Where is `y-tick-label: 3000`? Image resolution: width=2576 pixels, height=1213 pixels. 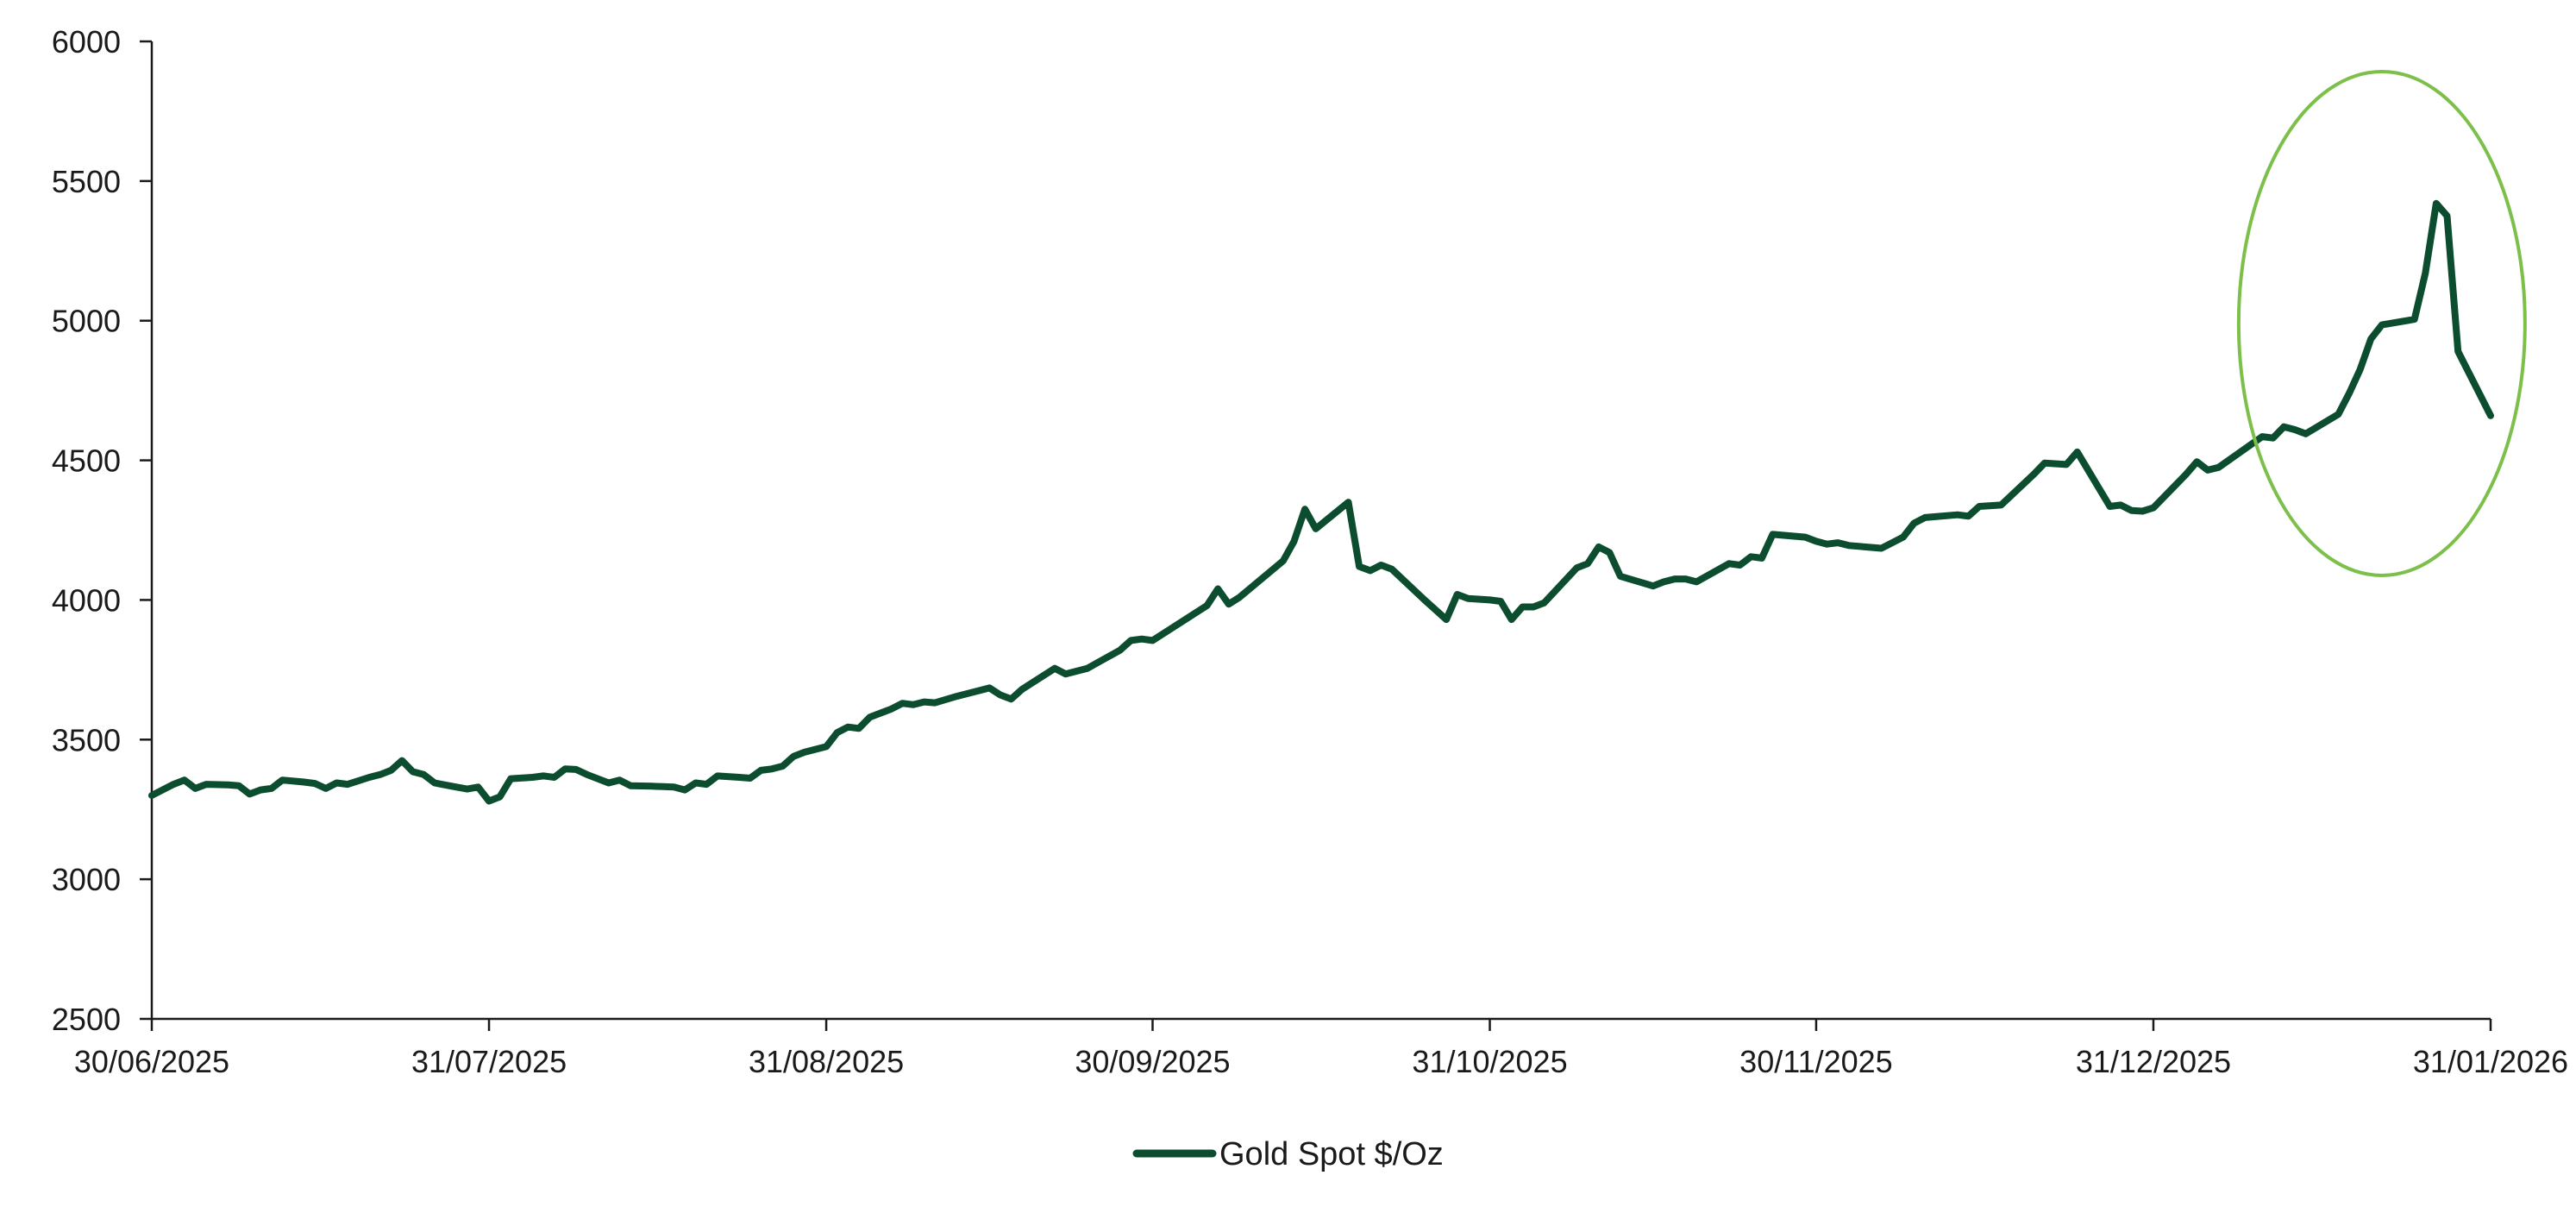
y-tick-label: 3000 is located at coordinates (86, 879).